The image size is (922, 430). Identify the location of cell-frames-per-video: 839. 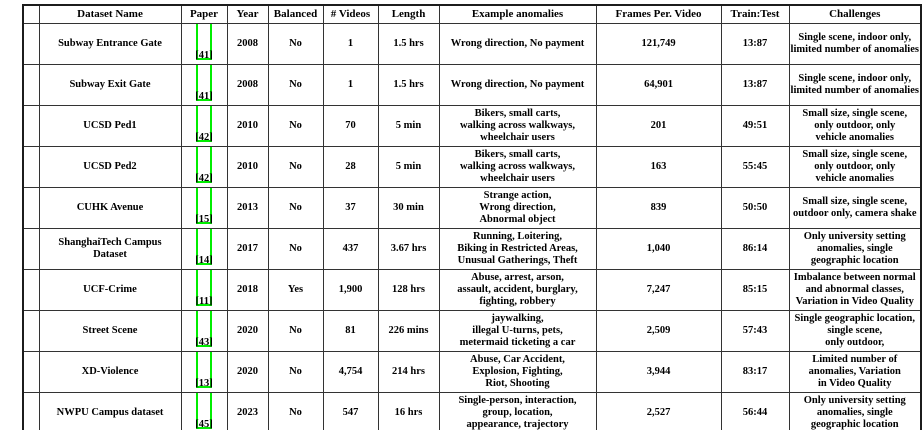
(658, 208).